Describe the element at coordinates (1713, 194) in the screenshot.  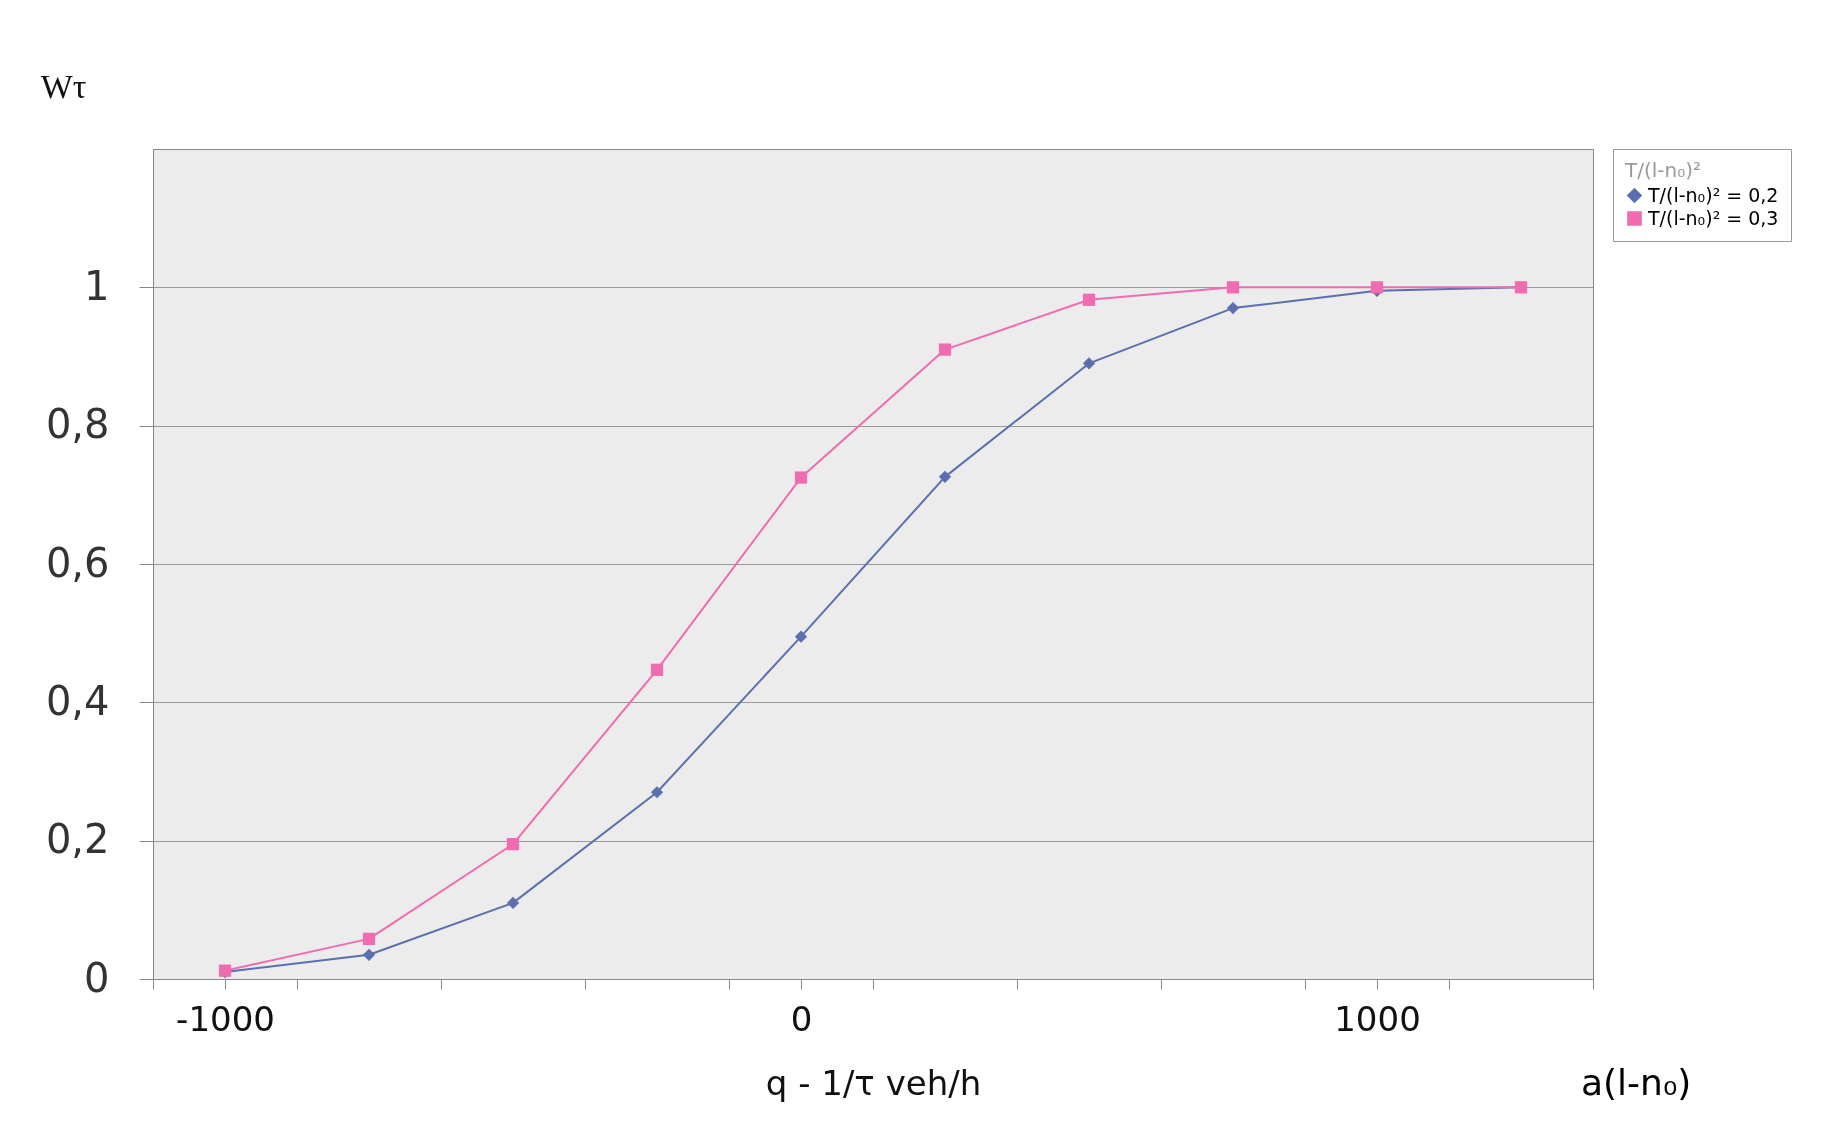
I see `legend-label: T/(l-n₀)² = 0,2` at that location.